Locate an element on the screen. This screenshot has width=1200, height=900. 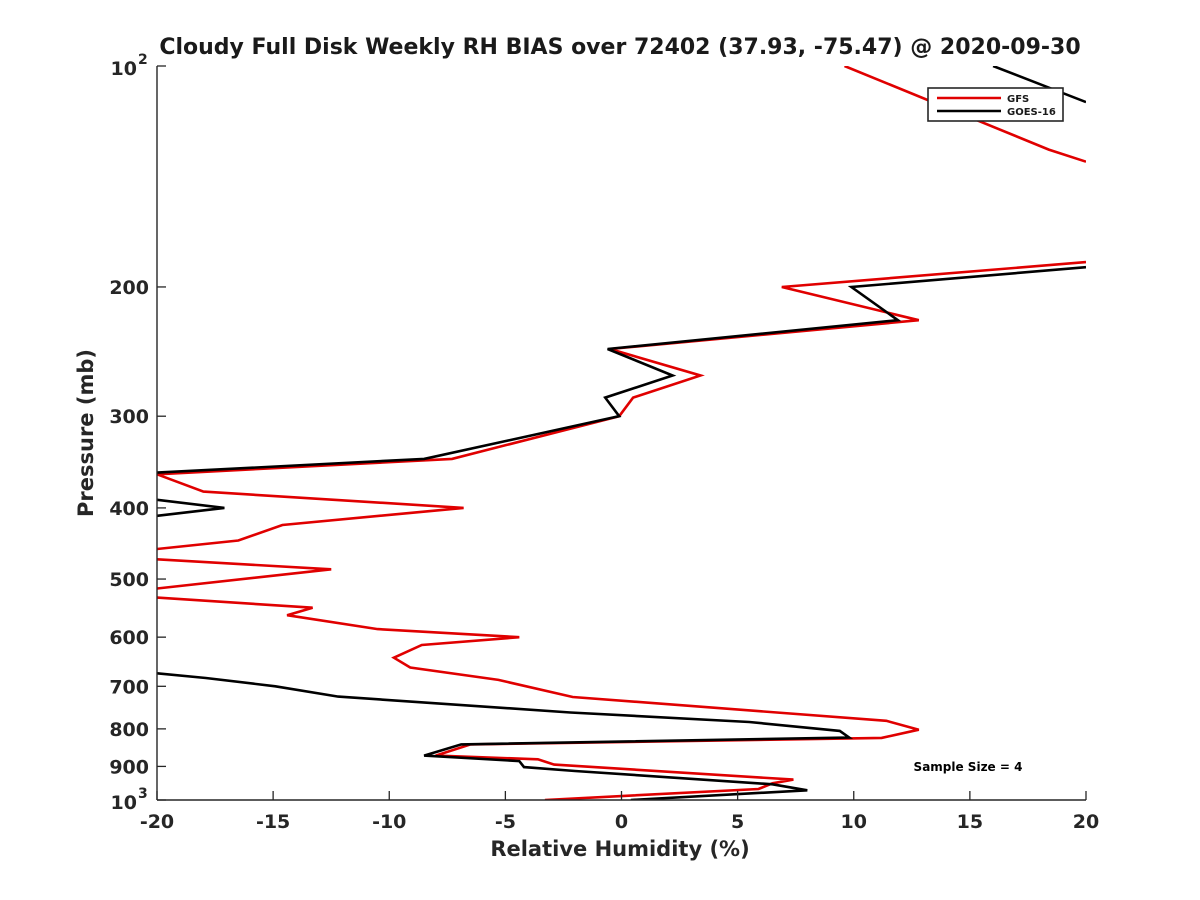
legend-box is located at coordinates (995, 104).